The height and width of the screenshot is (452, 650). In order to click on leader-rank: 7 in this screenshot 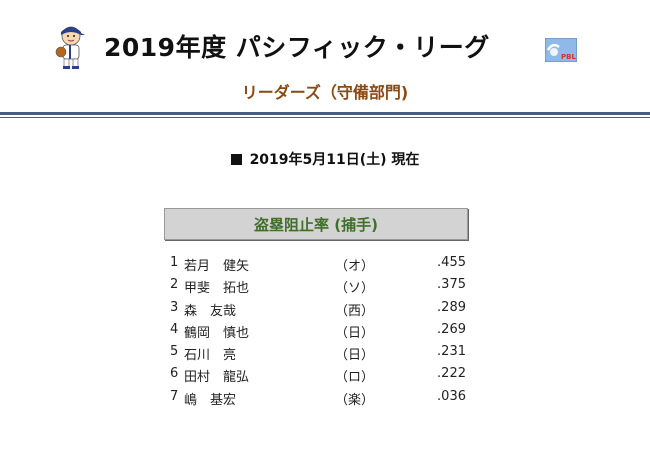, I will do `click(174, 396)`.